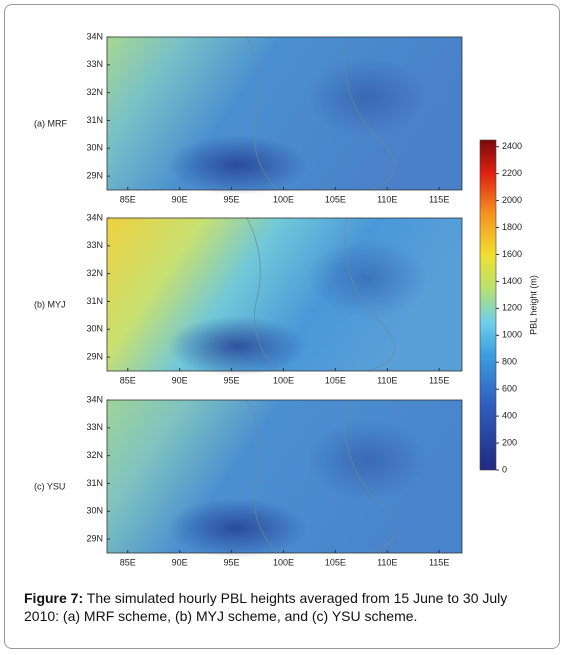 The height and width of the screenshot is (655, 566). What do you see at coordinates (512, 281) in the screenshot?
I see `colorbar-tick-label: 1400` at bounding box center [512, 281].